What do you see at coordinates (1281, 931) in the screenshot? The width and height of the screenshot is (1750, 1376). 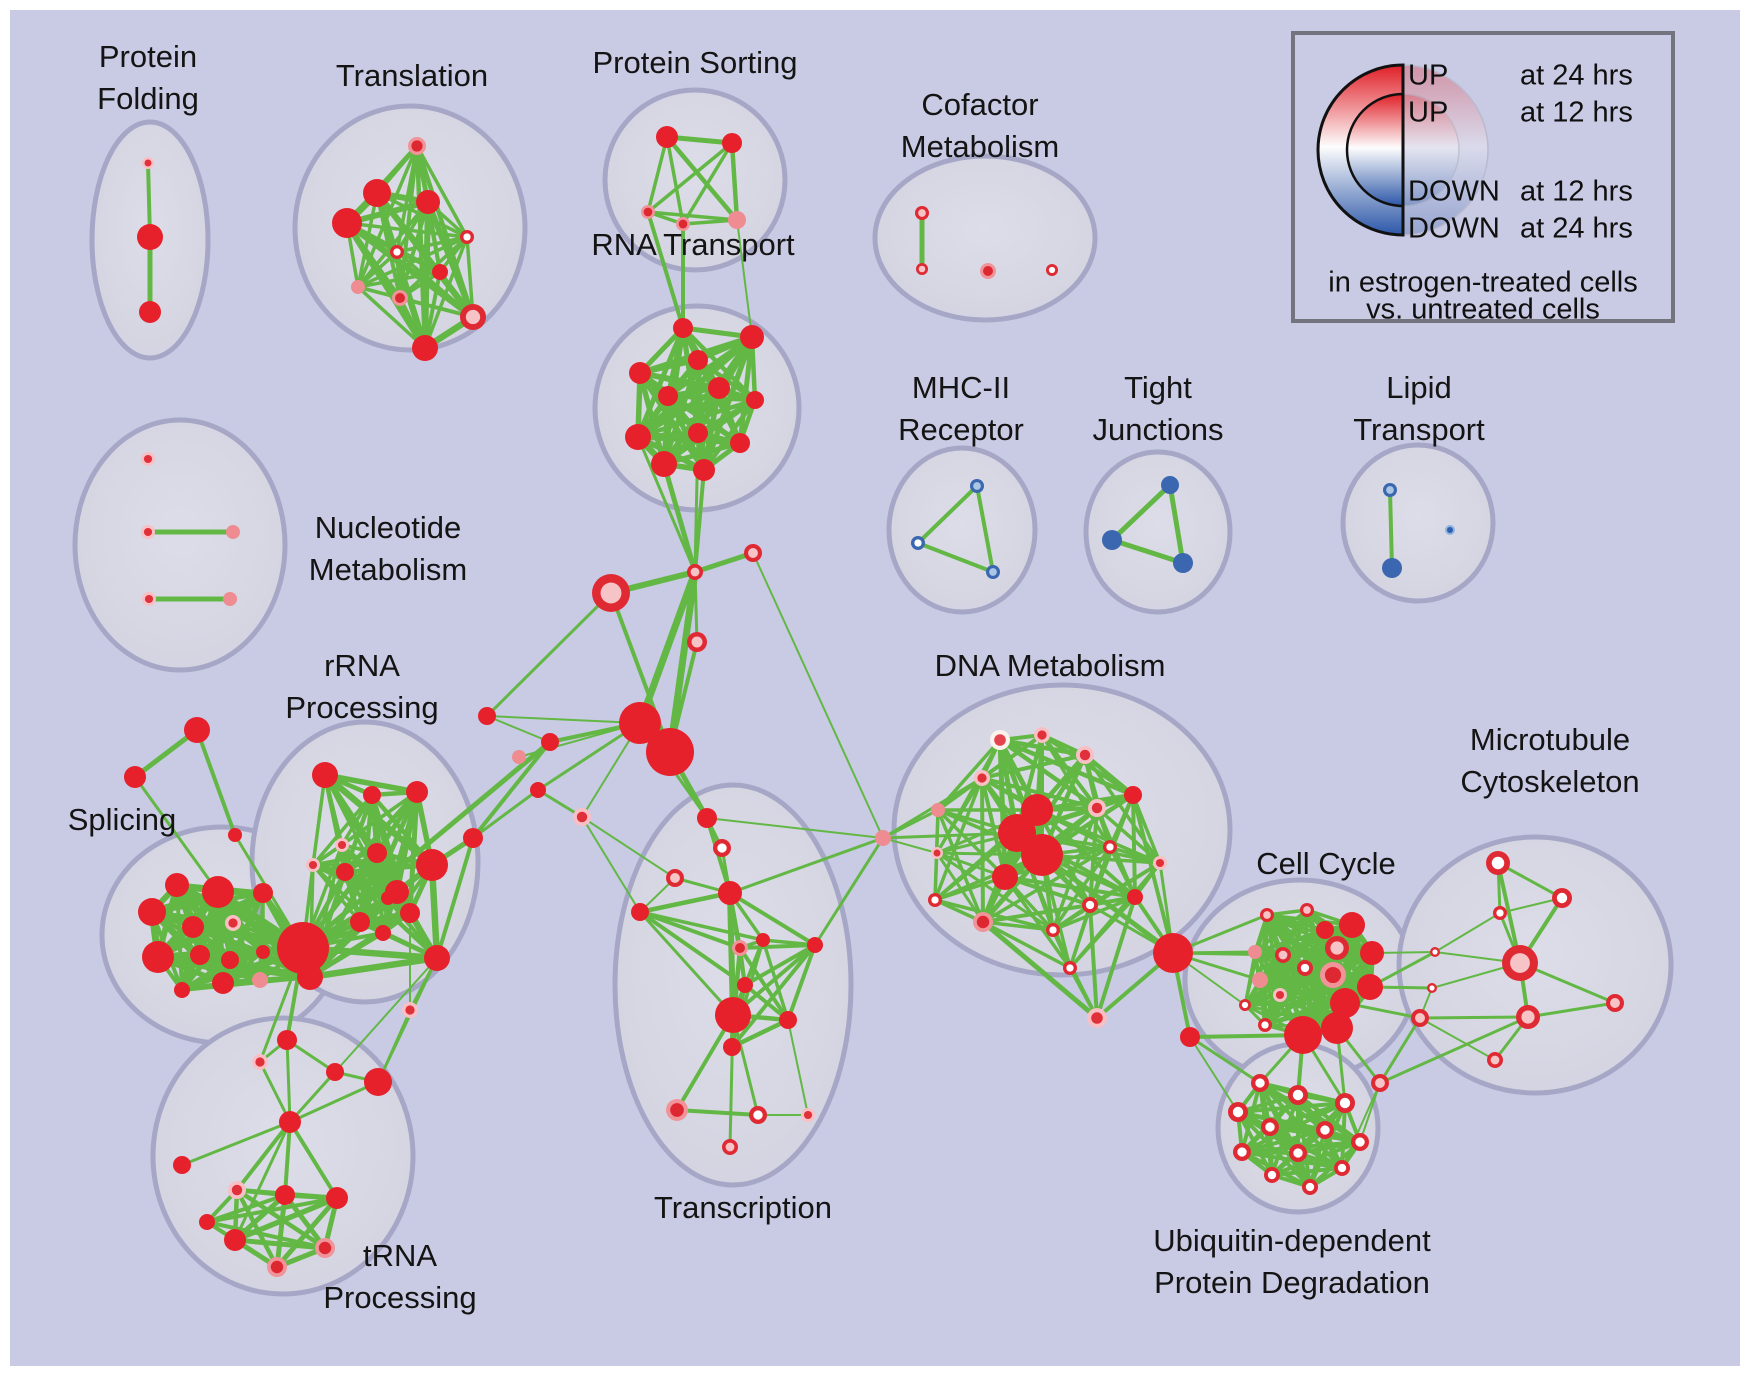 I see `edge-cell-cycle` at bounding box center [1281, 931].